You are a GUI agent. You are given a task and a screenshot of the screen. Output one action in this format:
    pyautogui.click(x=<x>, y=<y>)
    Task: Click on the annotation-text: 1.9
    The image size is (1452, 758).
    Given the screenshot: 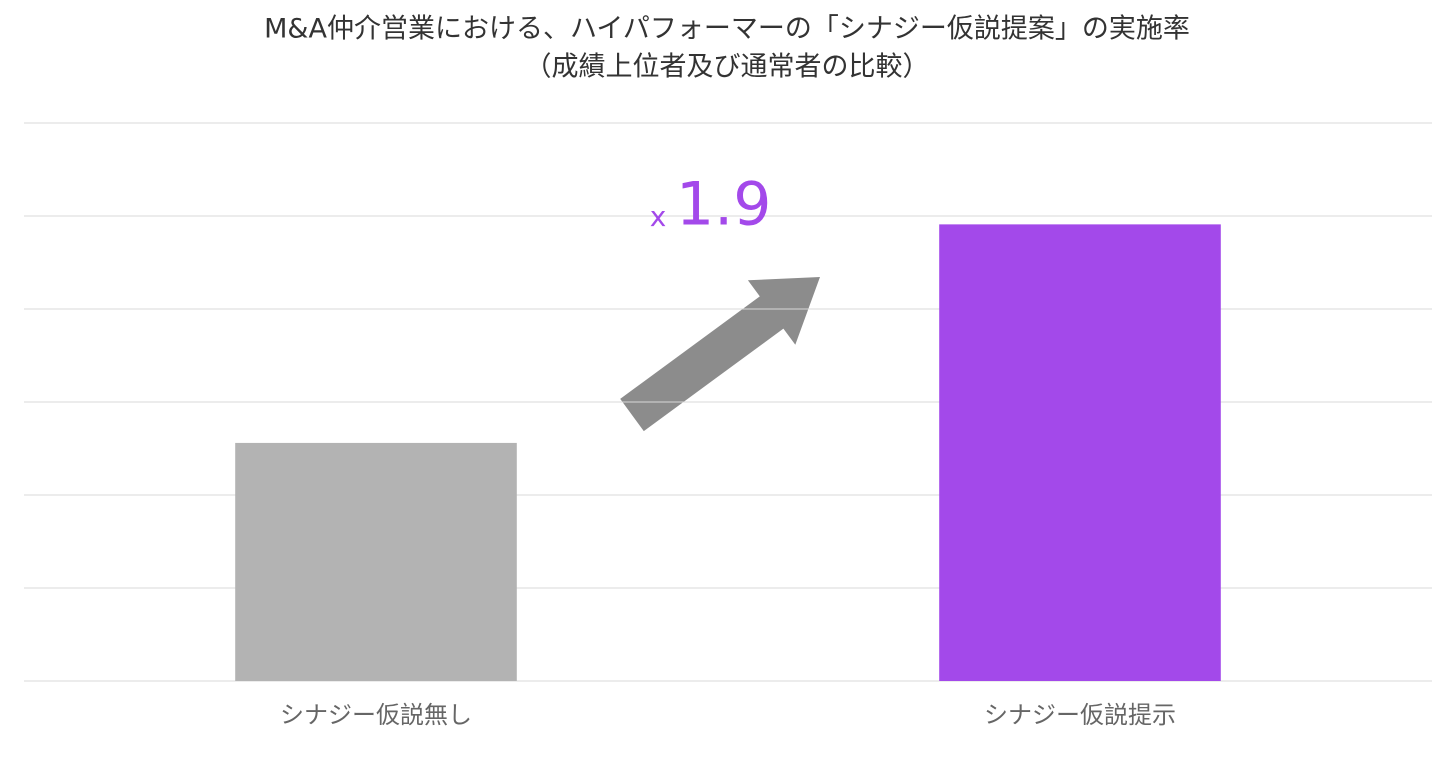 What is the action you would take?
    pyautogui.click(x=723, y=205)
    